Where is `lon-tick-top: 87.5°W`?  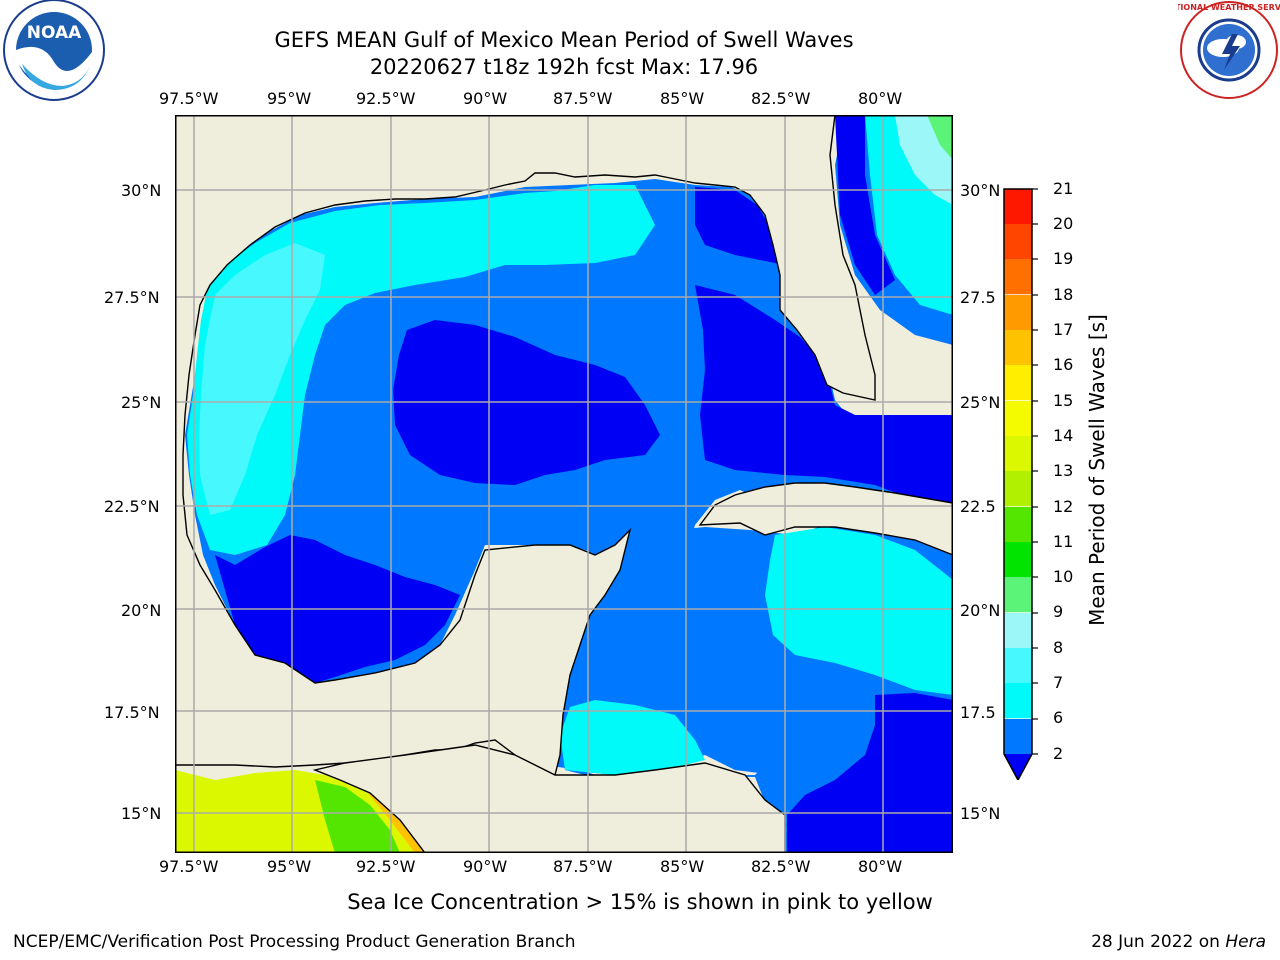 lon-tick-top: 87.5°W is located at coordinates (583, 98).